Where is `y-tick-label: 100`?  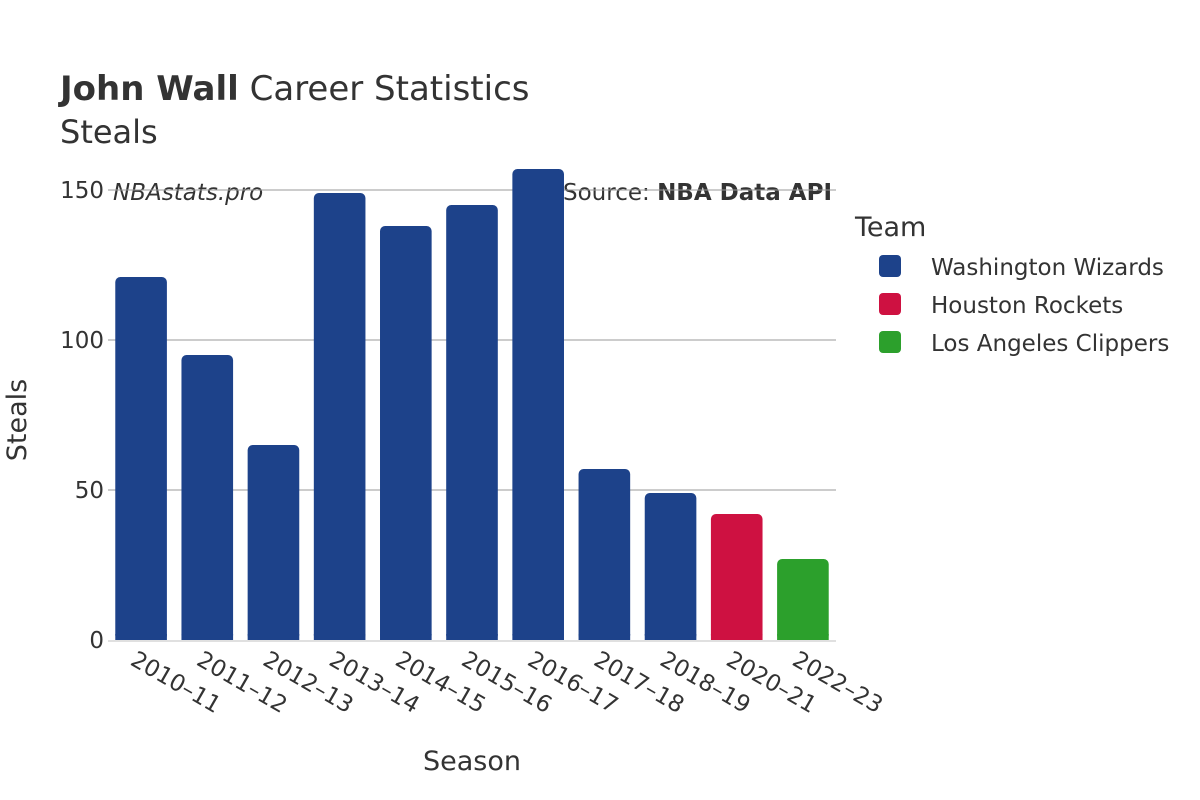 y-tick-label: 100 is located at coordinates (82, 341).